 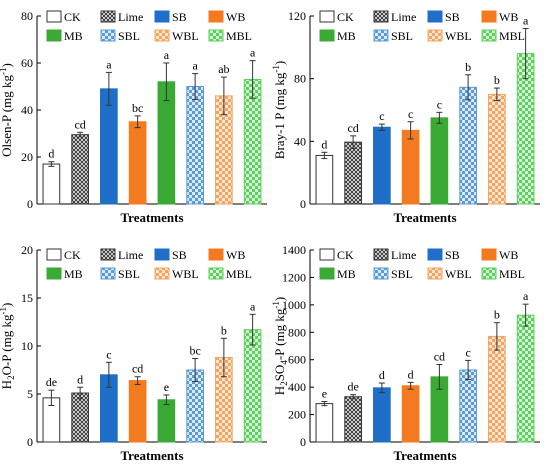 I want to click on y-tick-label: 40, so click(x=300, y=141).